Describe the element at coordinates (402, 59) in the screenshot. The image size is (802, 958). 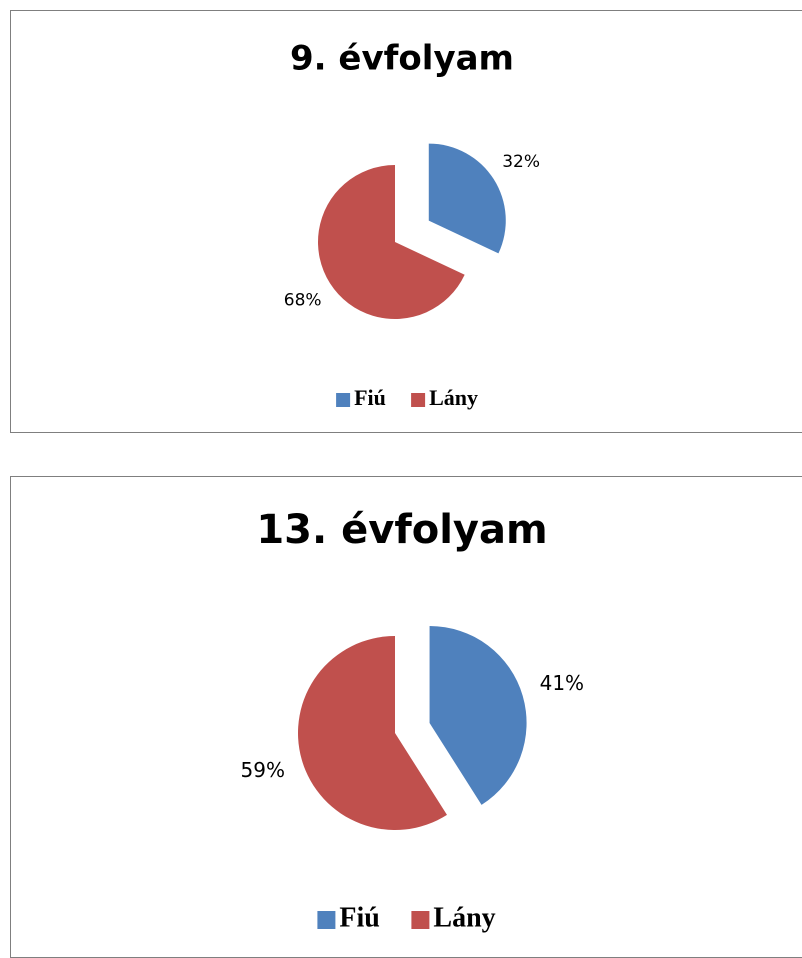
I see `chart-title: 9. évfolyam` at that location.